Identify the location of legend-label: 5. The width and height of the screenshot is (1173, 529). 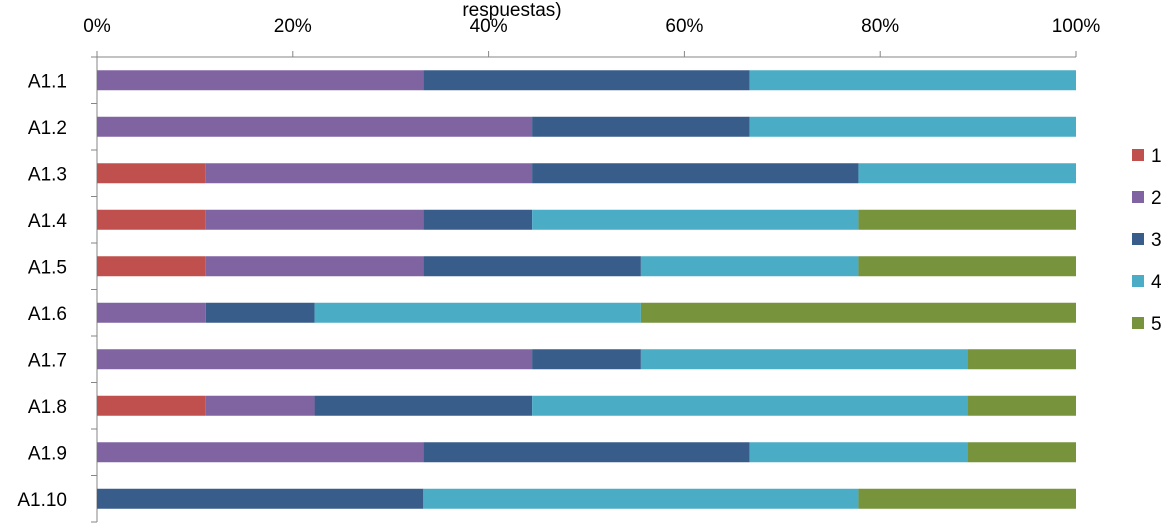
(1156, 324).